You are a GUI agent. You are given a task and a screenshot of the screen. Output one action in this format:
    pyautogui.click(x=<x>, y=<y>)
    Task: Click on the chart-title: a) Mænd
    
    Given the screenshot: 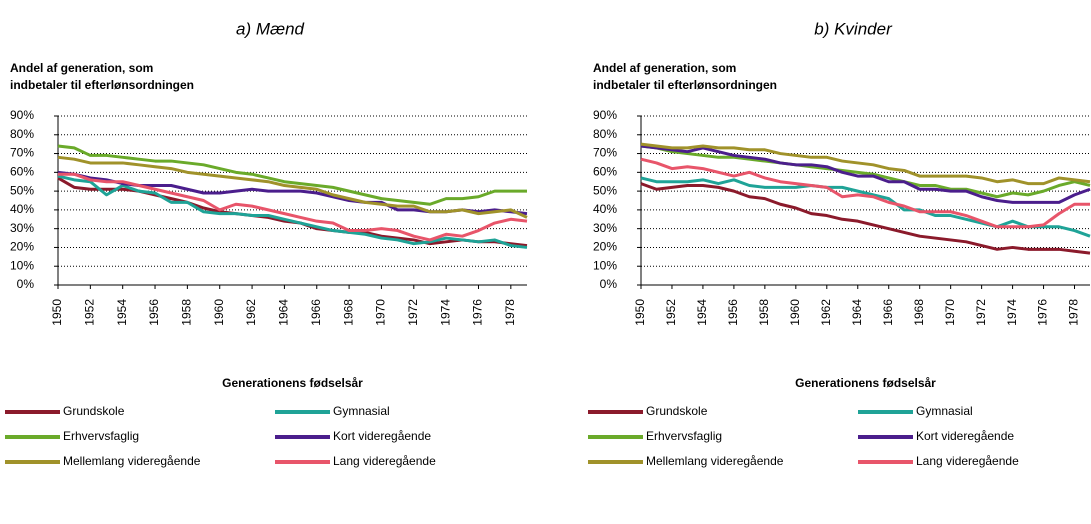 What is the action you would take?
    pyautogui.click(x=270, y=28)
    